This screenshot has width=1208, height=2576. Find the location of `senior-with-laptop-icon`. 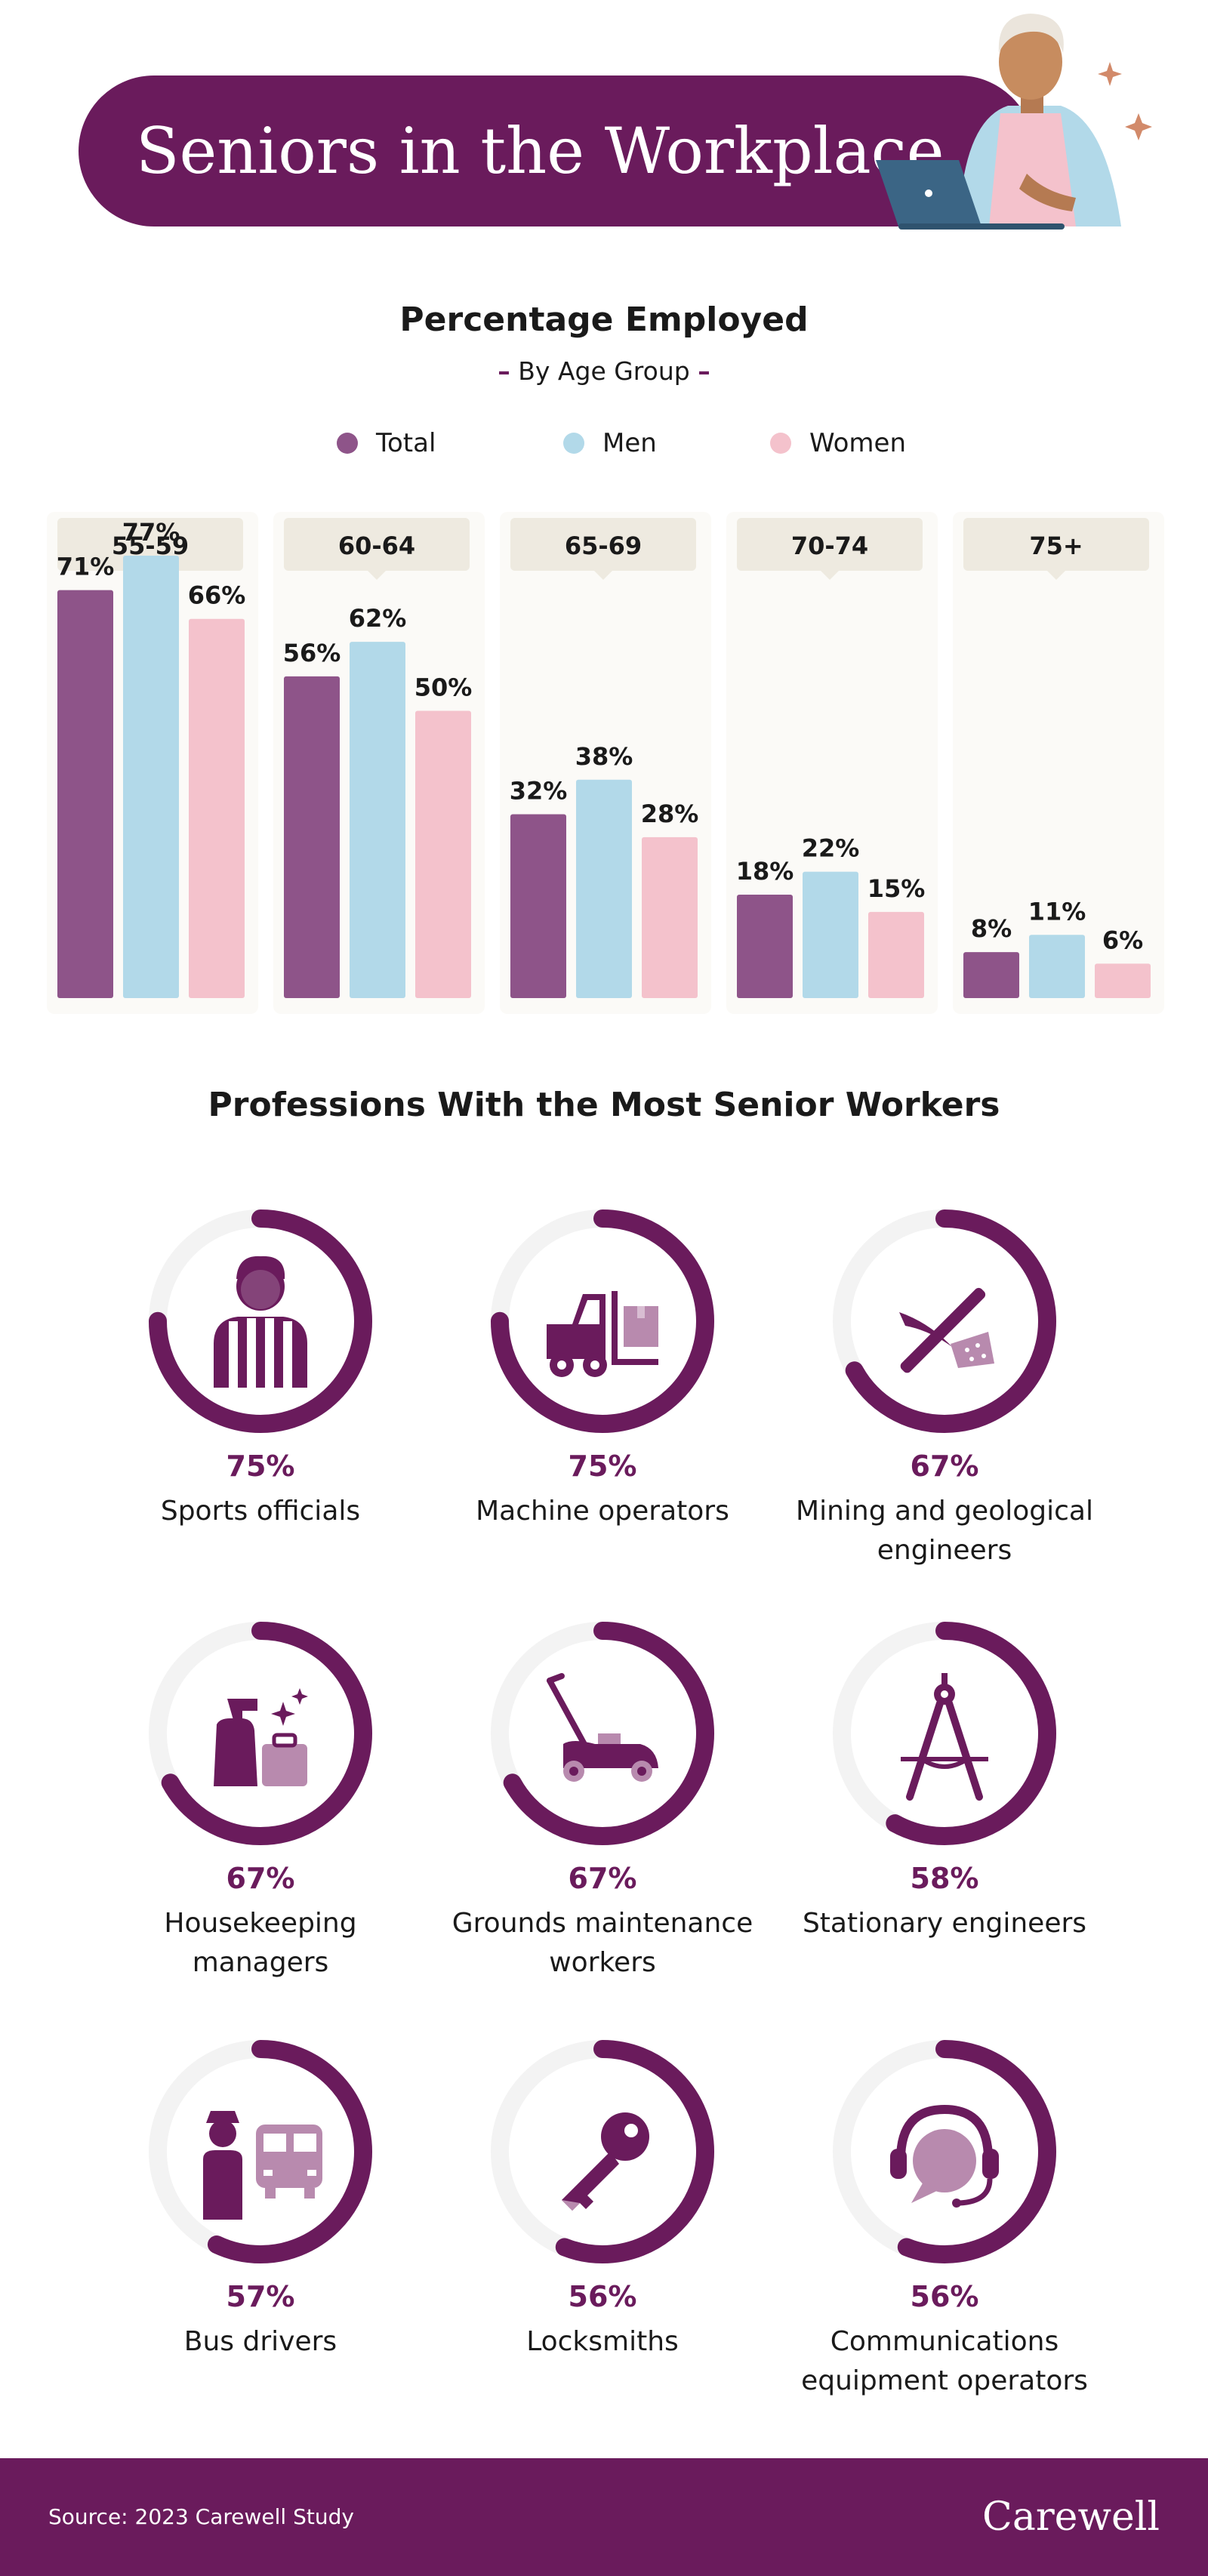

senior-with-laptop-icon is located at coordinates (1014, 122).